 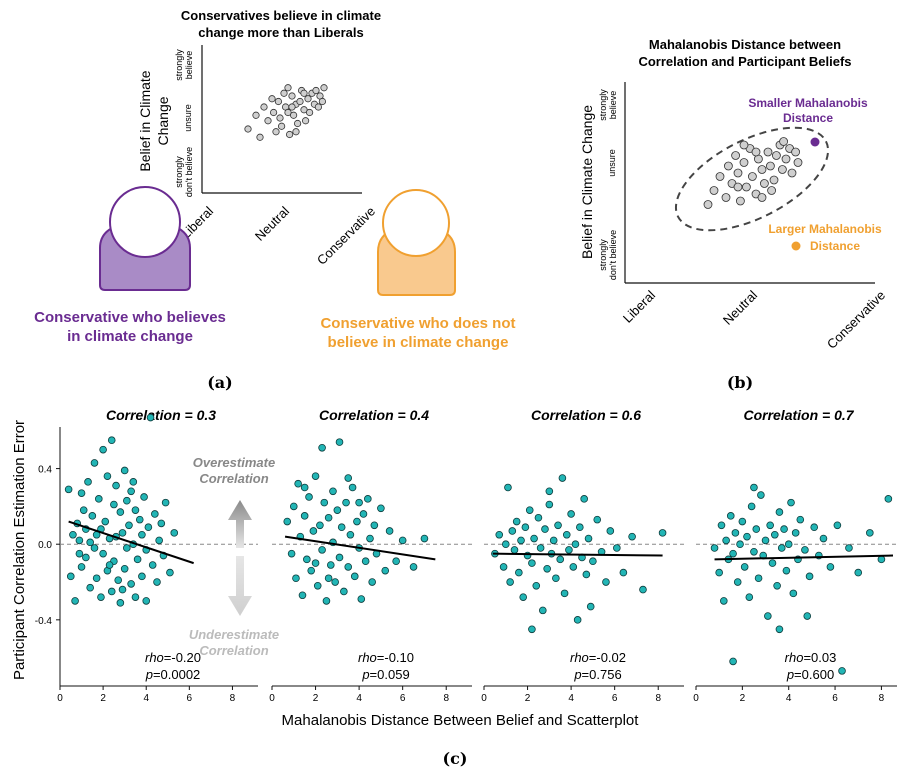 What do you see at coordinates (808, 103) in the screenshot?
I see `smaller-distance-label-line1: Smaller Mahalanobis` at bounding box center [808, 103].